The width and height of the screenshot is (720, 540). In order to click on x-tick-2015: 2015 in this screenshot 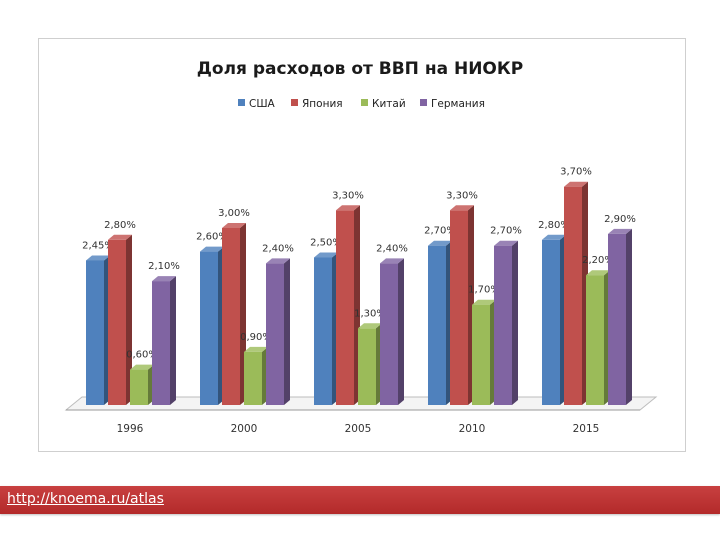, I will do `click(586, 429)`.